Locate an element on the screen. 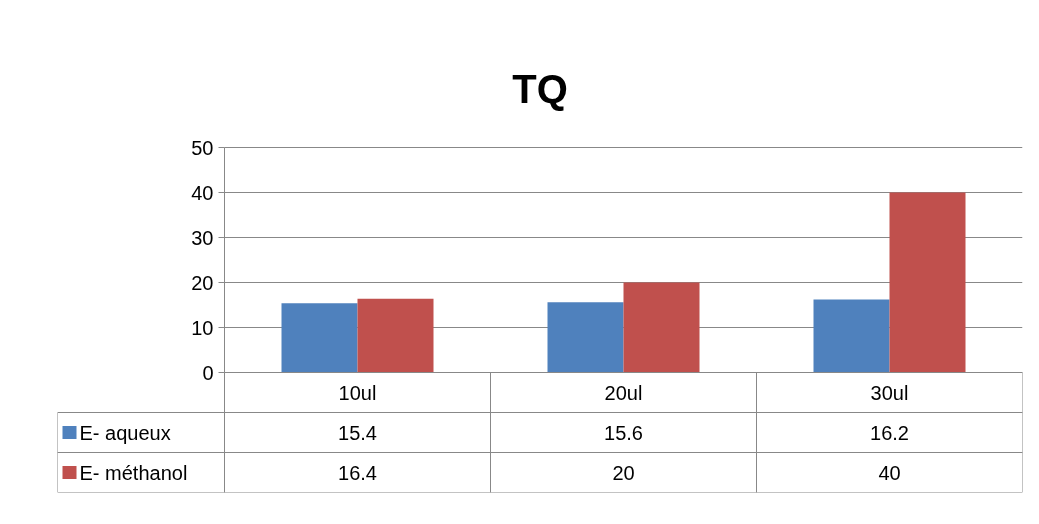 The height and width of the screenshot is (524, 1039). y-tick-label: 30 is located at coordinates (202, 237).